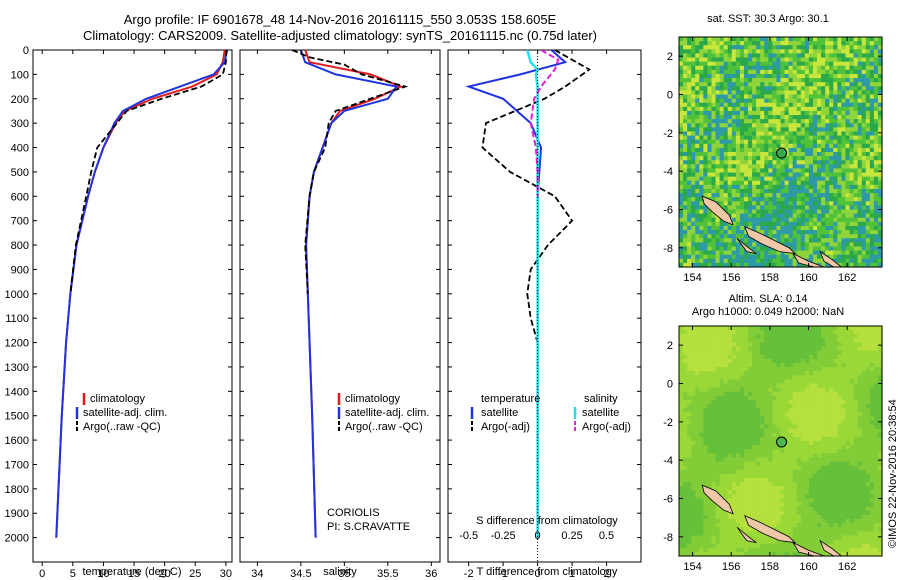 The width and height of the screenshot is (900, 580). What do you see at coordinates (20, 246) in the screenshot?
I see `y-tick-label: 800` at bounding box center [20, 246].